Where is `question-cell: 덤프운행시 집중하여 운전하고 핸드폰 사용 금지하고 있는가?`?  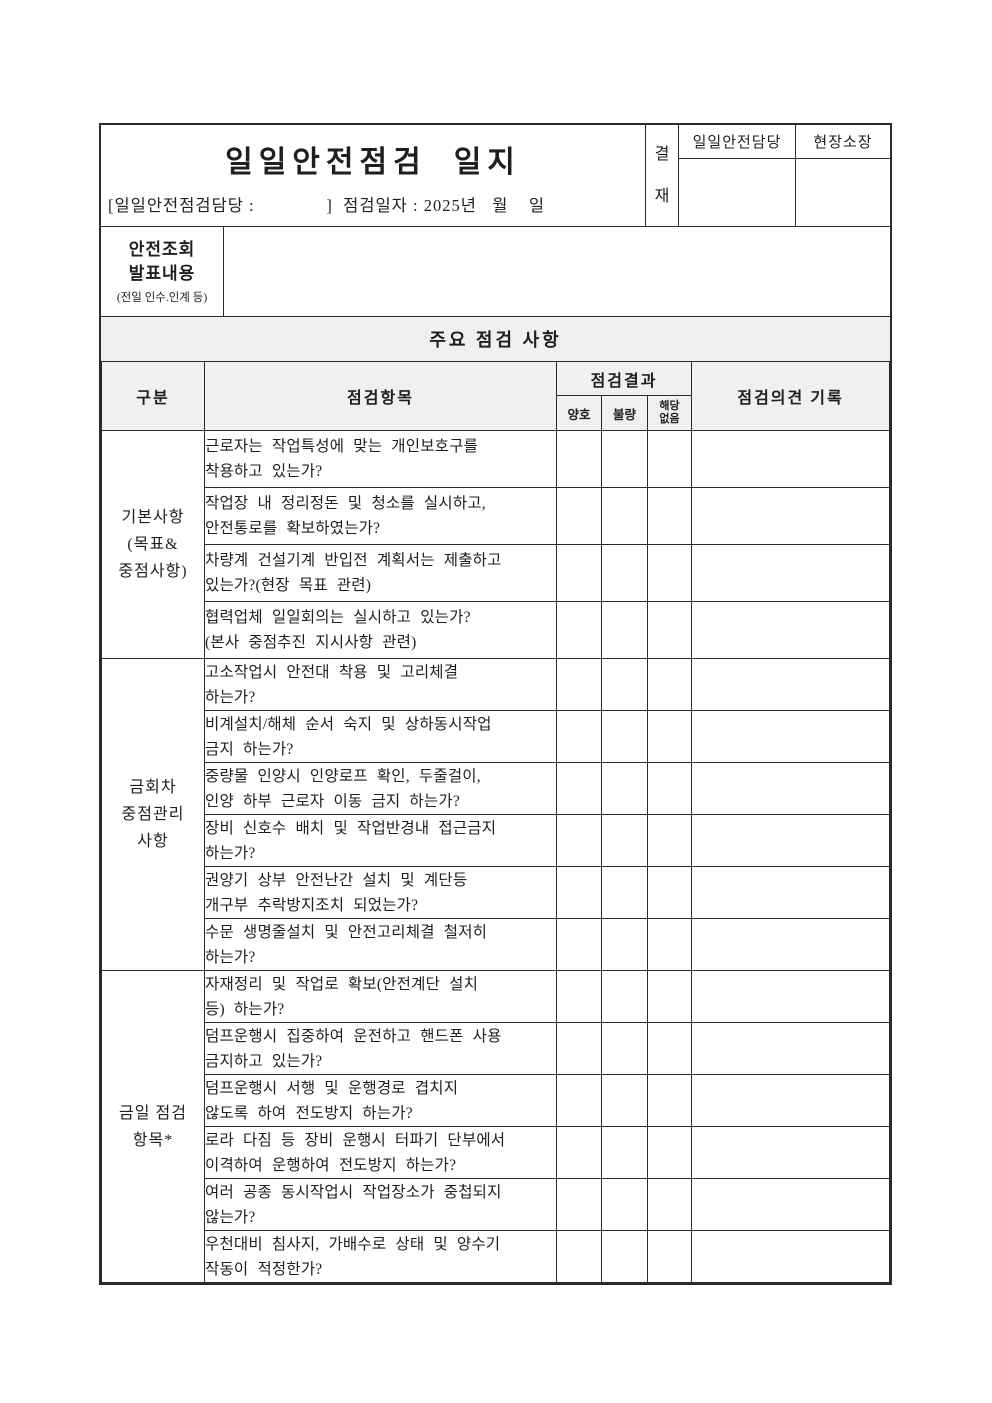 question-cell: 덤프운행시 집중하여 운전하고 핸드폰 사용 금지하고 있는가? is located at coordinates (380, 1048).